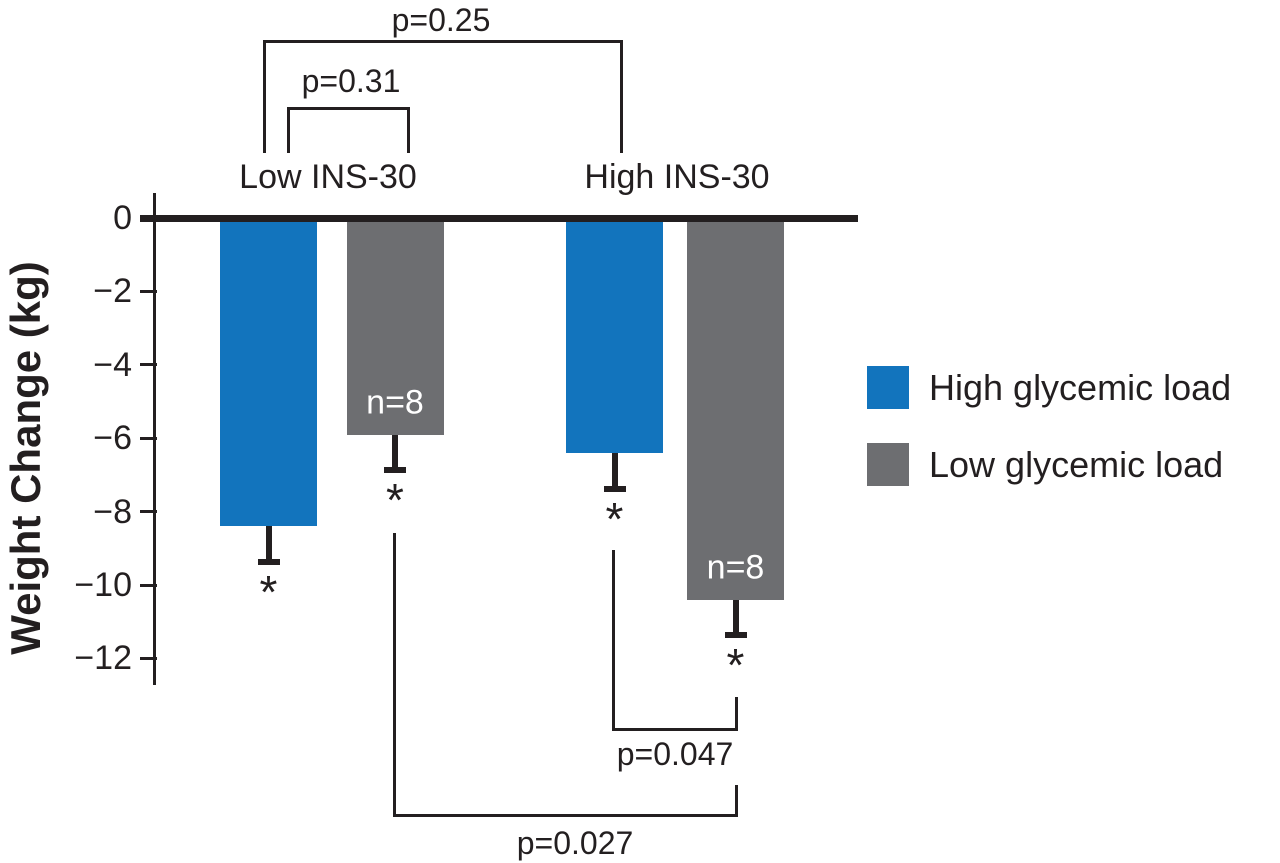  Describe the element at coordinates (443, 96) in the screenshot. I see `sig-bracket-top-outer` at that location.